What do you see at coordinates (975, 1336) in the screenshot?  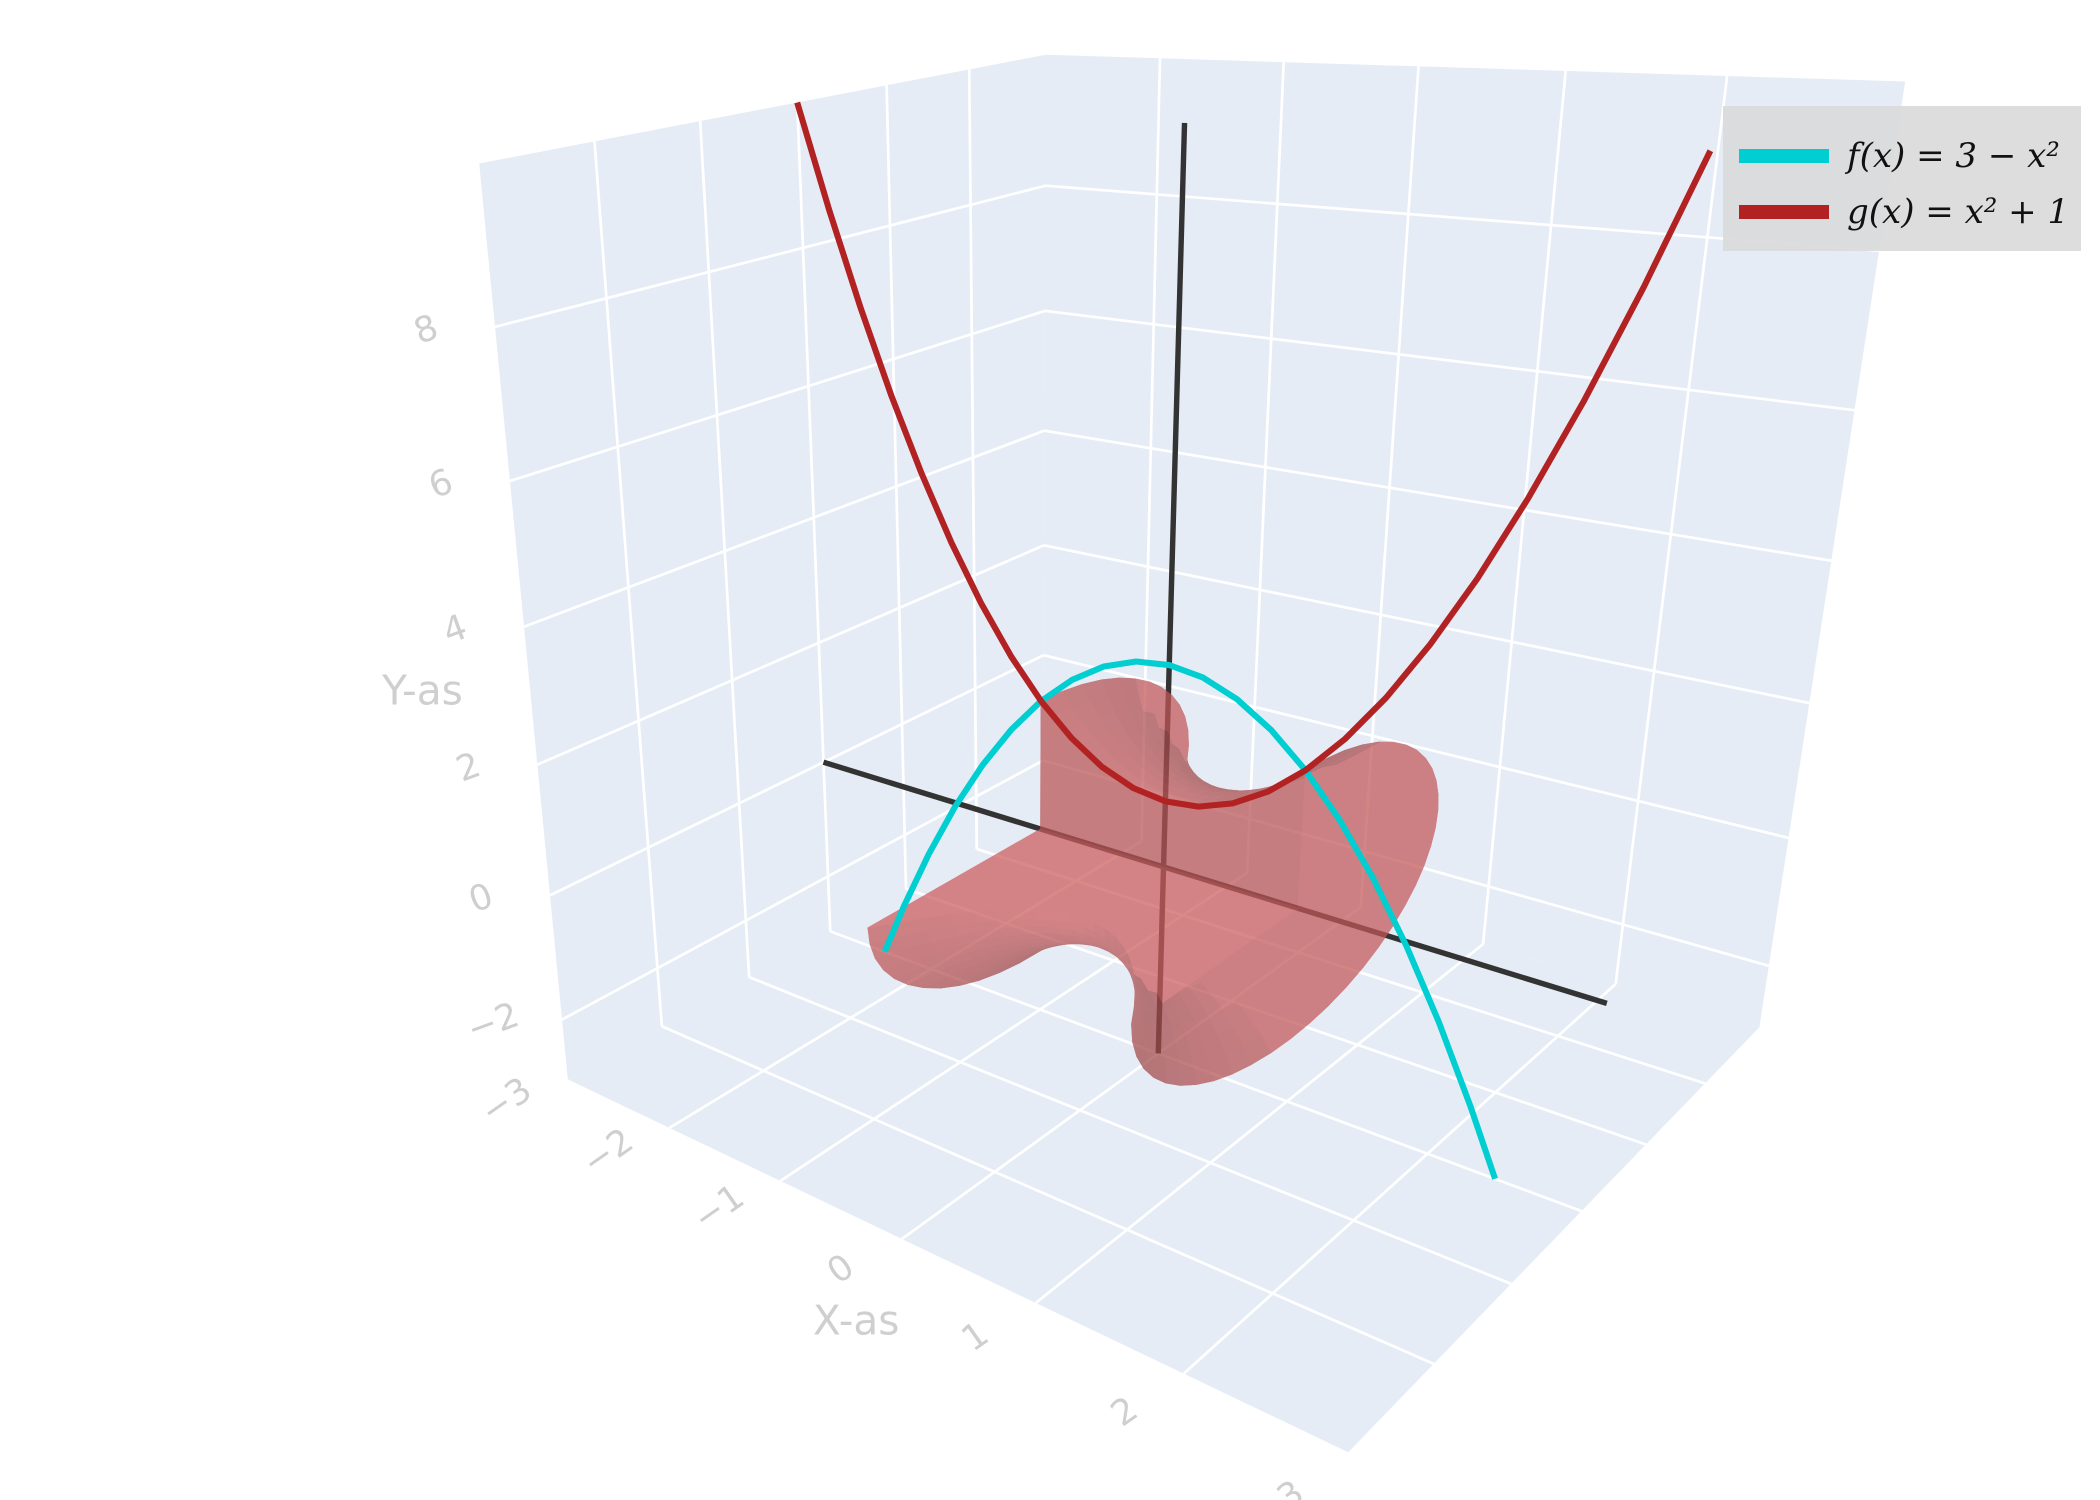 I see `x-tick-label: 1` at bounding box center [975, 1336].